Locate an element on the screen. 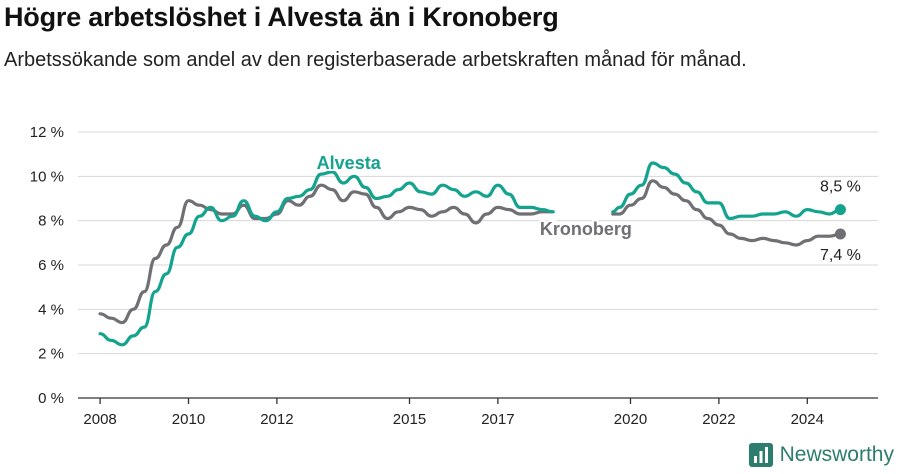 The image size is (900, 474). y-tick-label: 10 % is located at coordinates (47, 176).